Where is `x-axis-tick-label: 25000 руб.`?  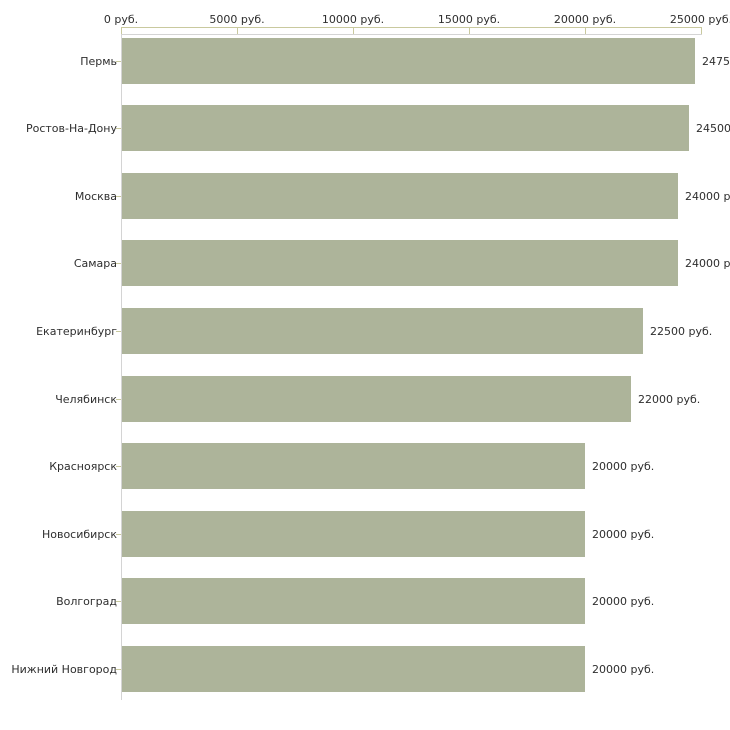
x-axis-tick-label: 25000 руб. is located at coordinates (699, 19).